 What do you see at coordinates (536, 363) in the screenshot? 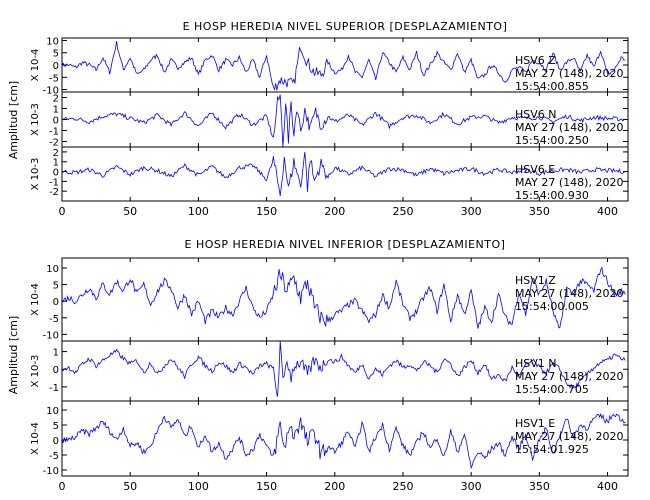
I see `station-label: HSV1 N` at bounding box center [536, 363].